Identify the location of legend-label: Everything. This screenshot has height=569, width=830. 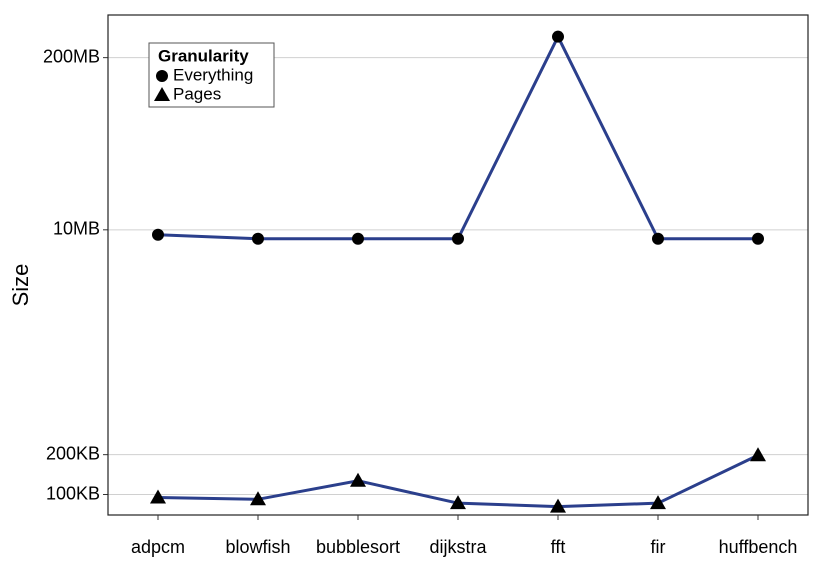
(213, 74).